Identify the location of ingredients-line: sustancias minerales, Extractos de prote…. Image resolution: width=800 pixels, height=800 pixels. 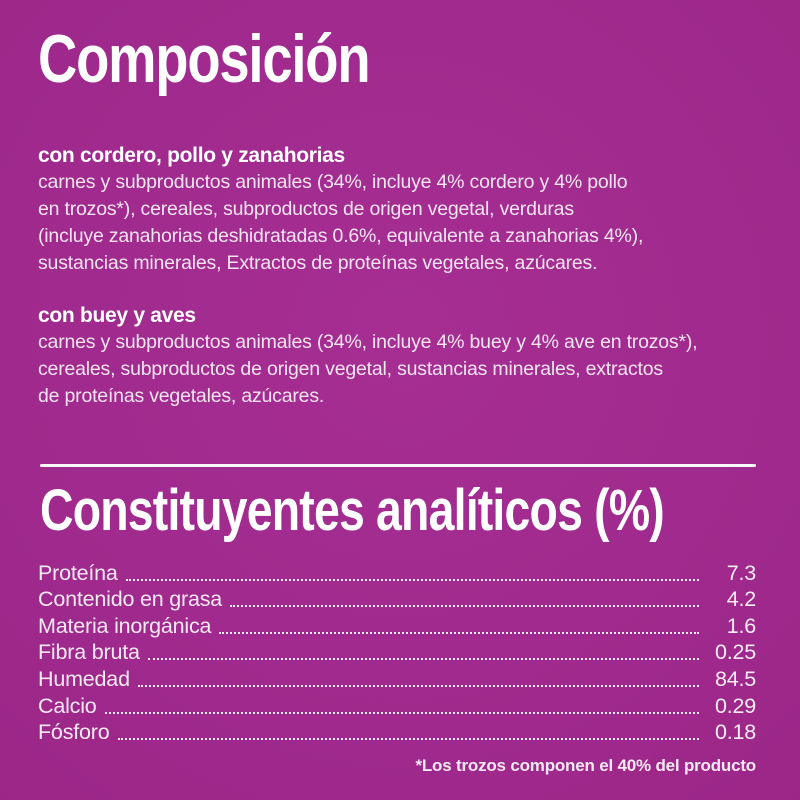
(318, 263).